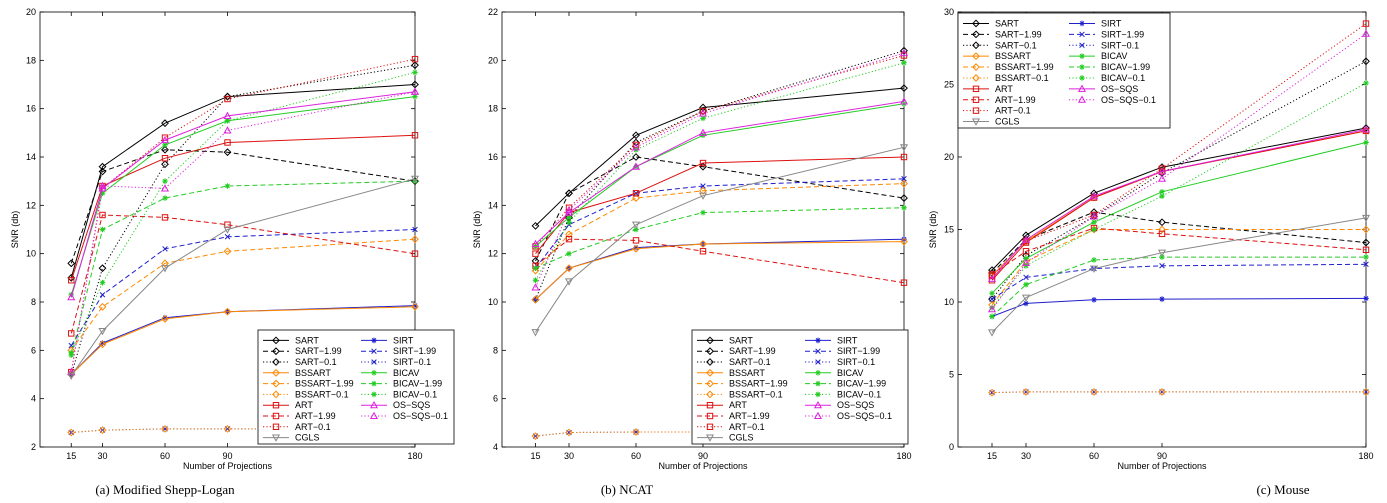  Describe the element at coordinates (949, 157) in the screenshot. I see `y-tick-label: 20` at that location.